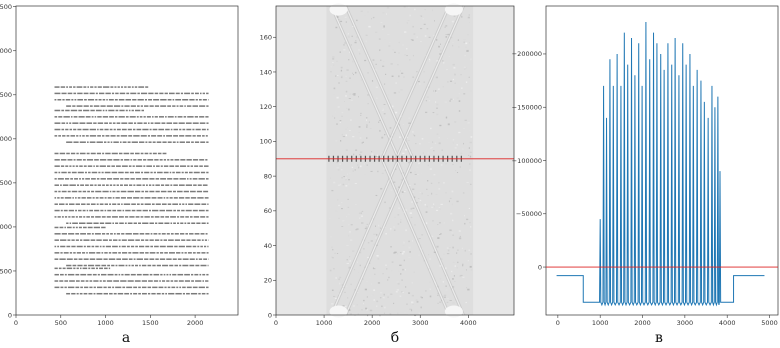 The image size is (780, 348). What do you see at coordinates (6, 7) in the screenshot?
I see `y-tick-label: 3500` at bounding box center [6, 7].